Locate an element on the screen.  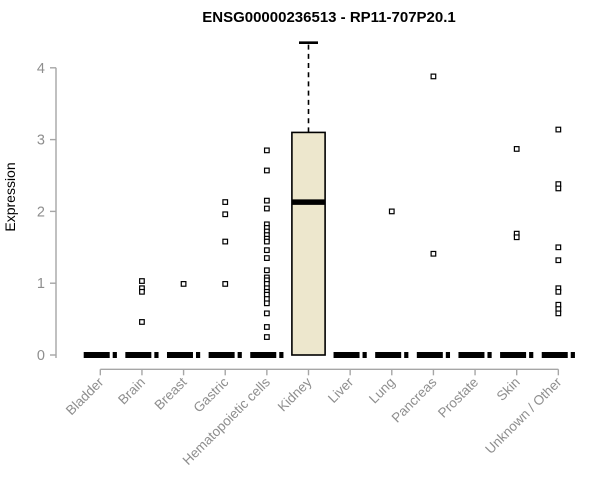
x-tick-label: Kidney is located at coordinates (295, 394).